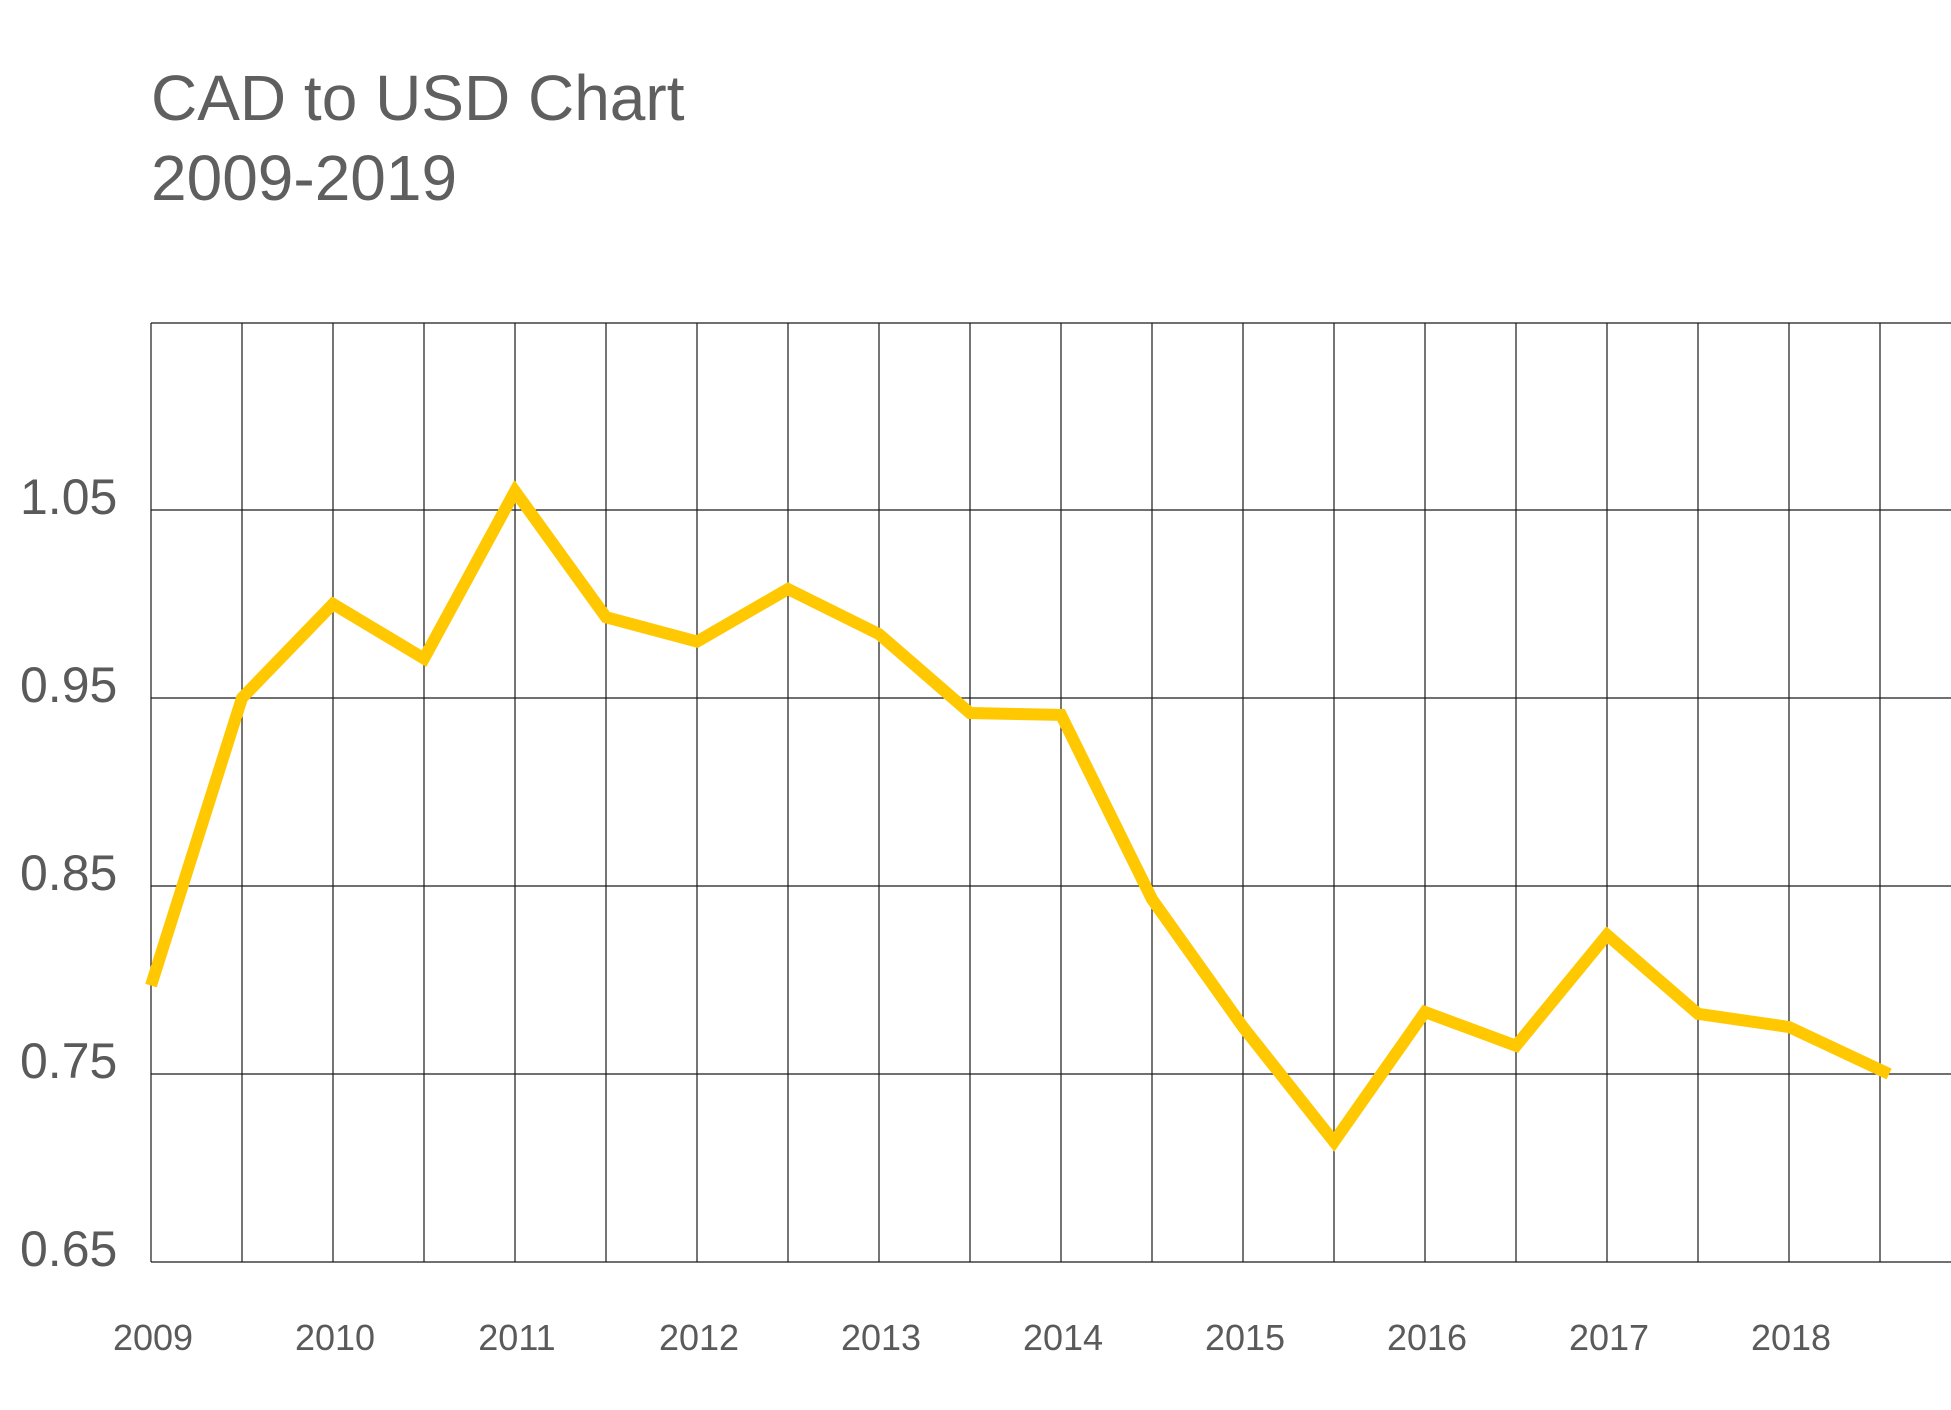  Describe the element at coordinates (68, 1061) in the screenshot. I see `y-tick-label: 0.75` at that location.